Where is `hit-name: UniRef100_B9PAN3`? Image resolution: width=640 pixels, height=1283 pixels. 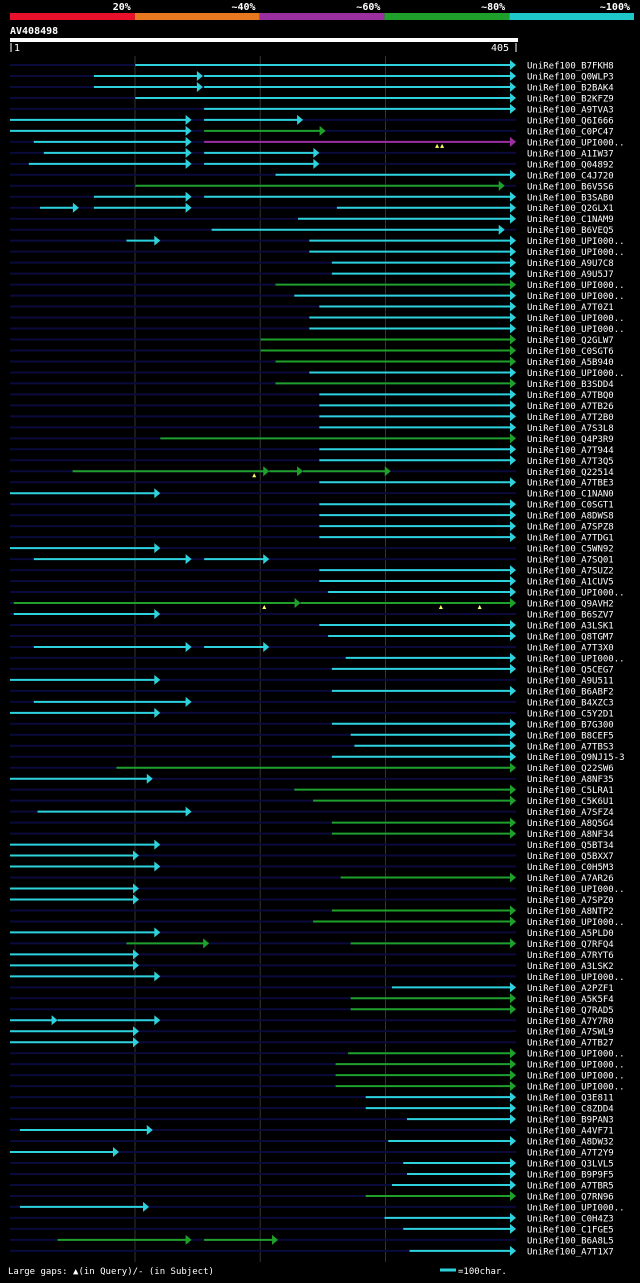
hit-name: UniRef100_B9PAN3 is located at coordinates (570, 1121).